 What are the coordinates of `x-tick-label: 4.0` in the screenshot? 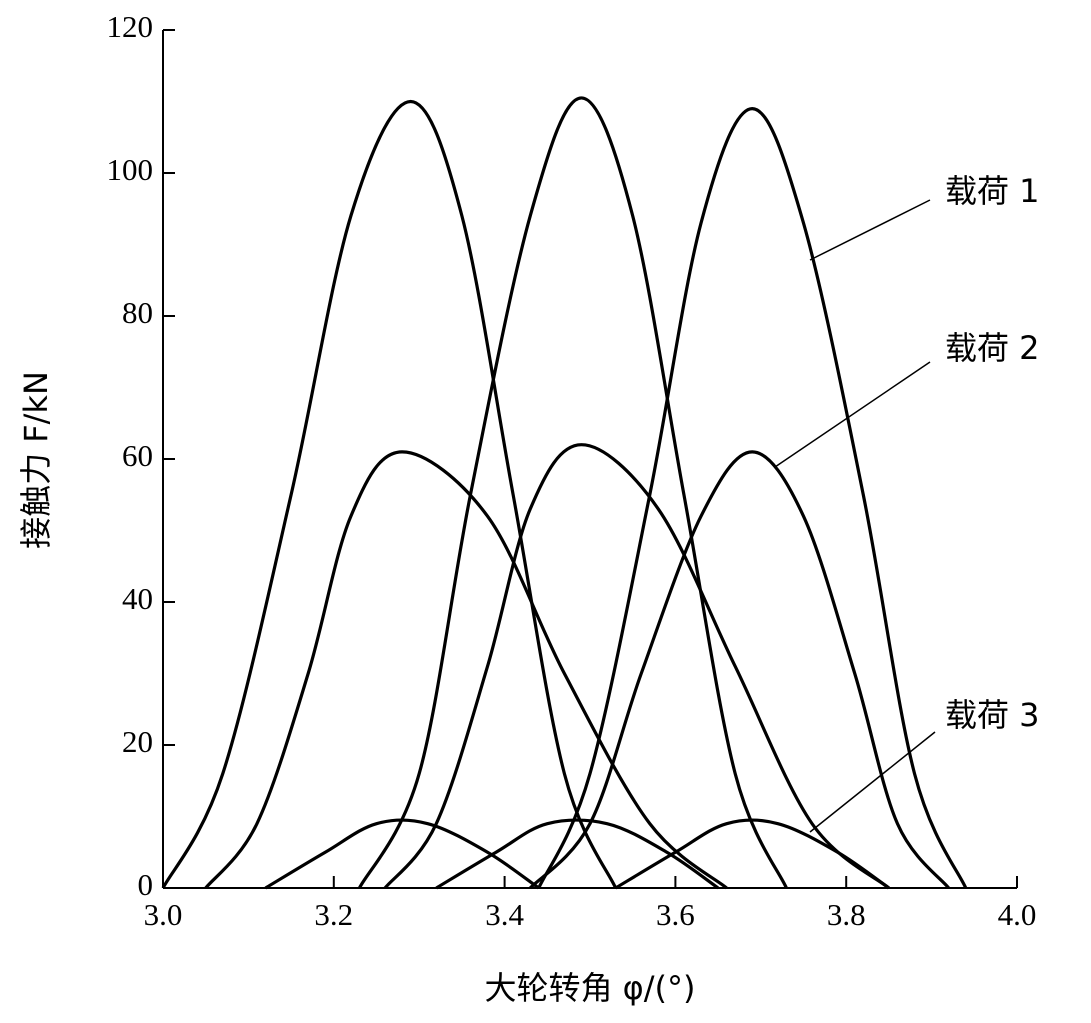 It's located at (1017, 914).